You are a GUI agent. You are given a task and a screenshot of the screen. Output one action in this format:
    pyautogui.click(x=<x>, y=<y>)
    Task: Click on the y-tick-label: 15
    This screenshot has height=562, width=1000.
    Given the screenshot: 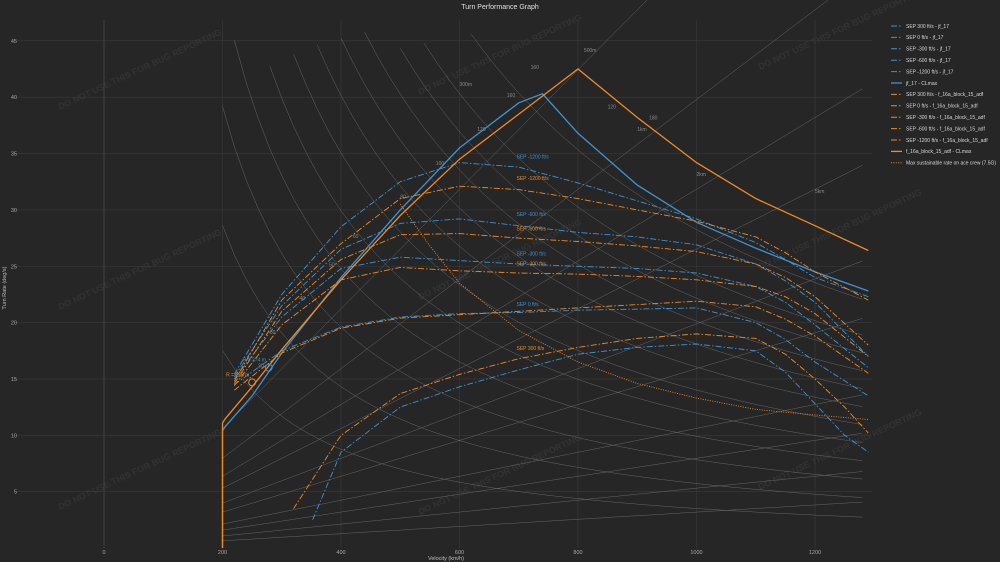 What is the action you would take?
    pyautogui.click(x=14, y=380)
    